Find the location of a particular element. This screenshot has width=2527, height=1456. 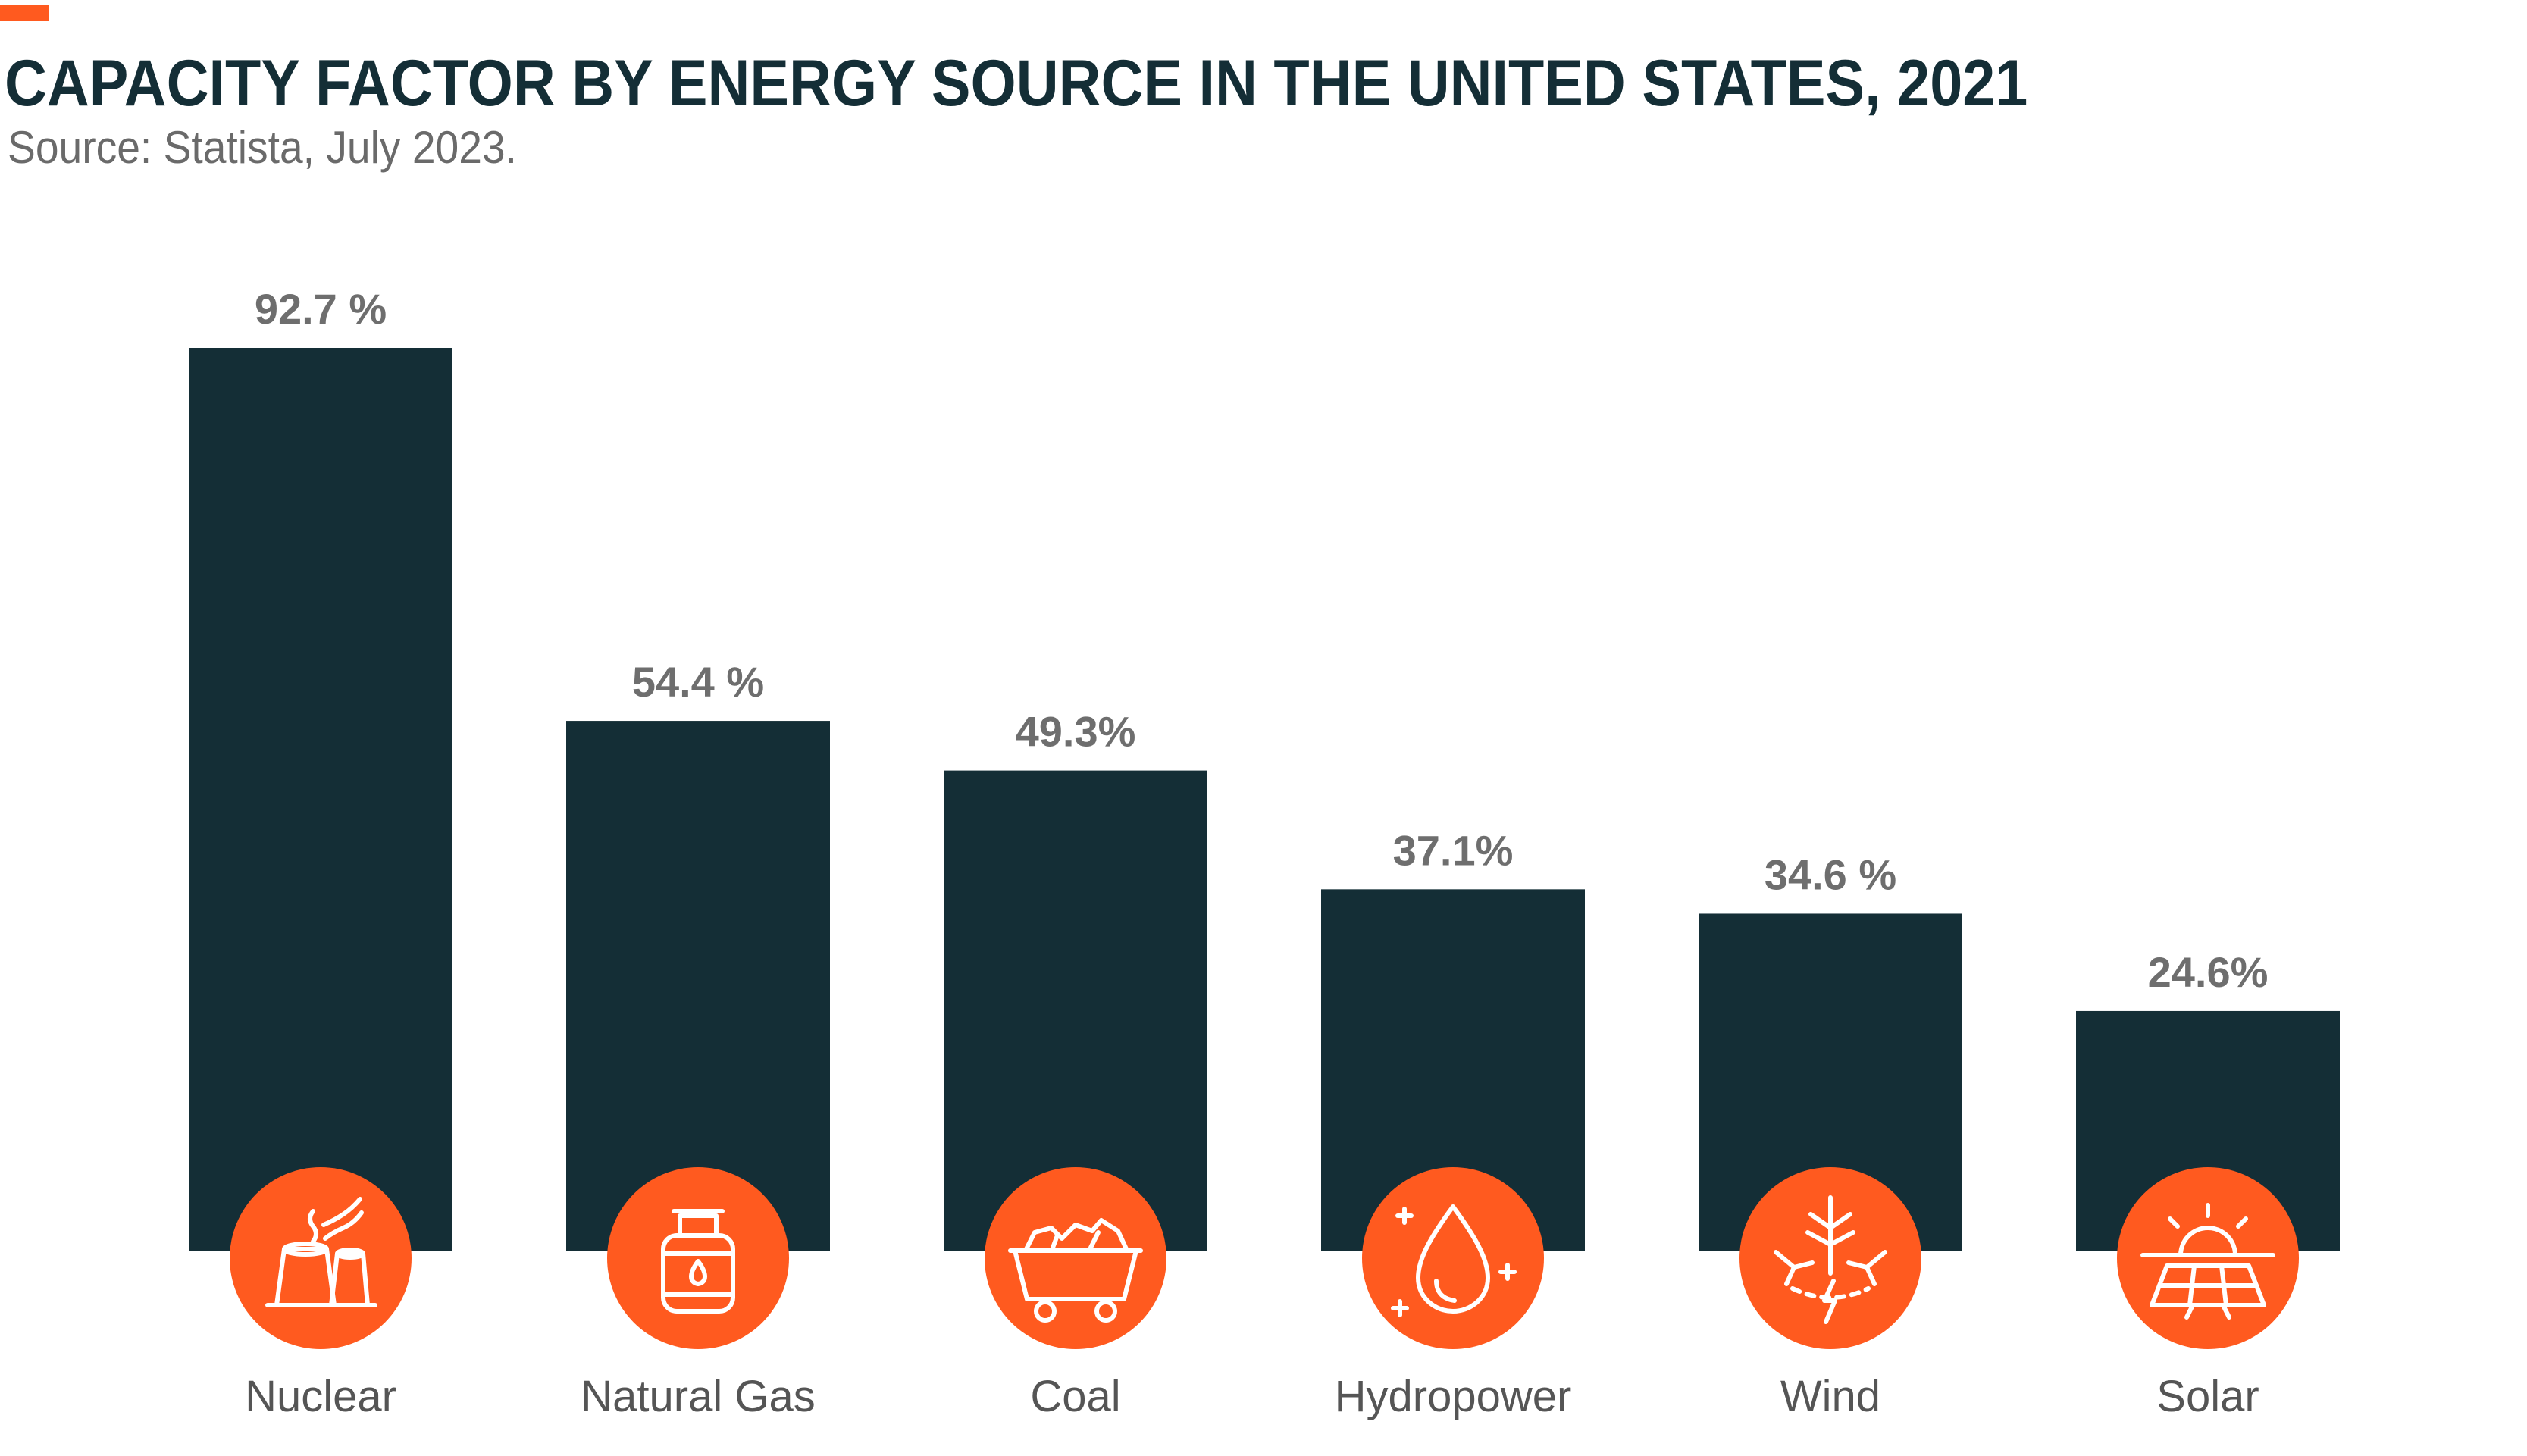

value-label-solar: 24.6% is located at coordinates (2208, 972).